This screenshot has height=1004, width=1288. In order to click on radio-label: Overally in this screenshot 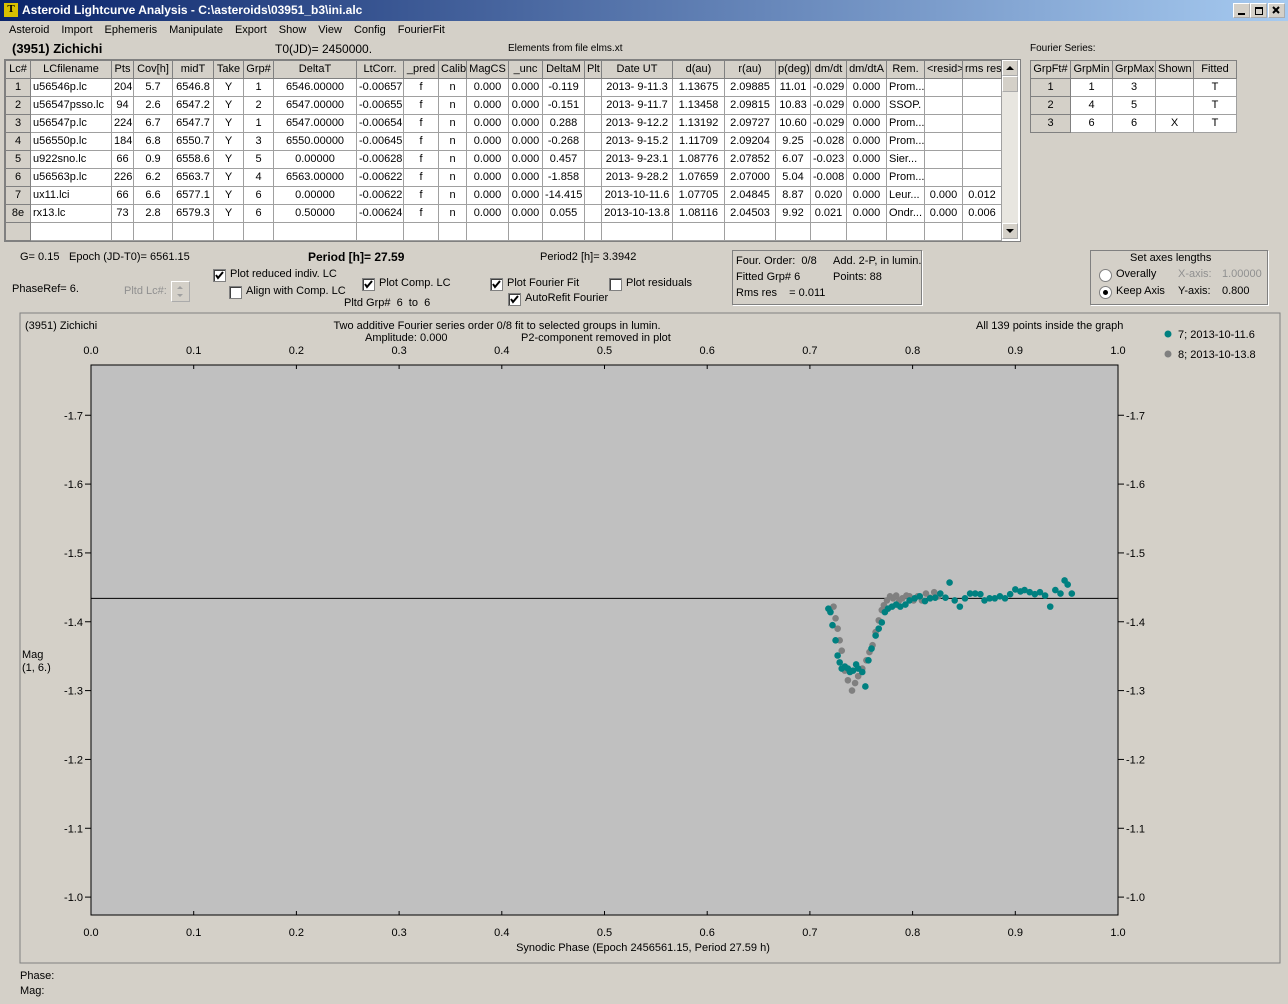, I will do `click(1136, 274)`.